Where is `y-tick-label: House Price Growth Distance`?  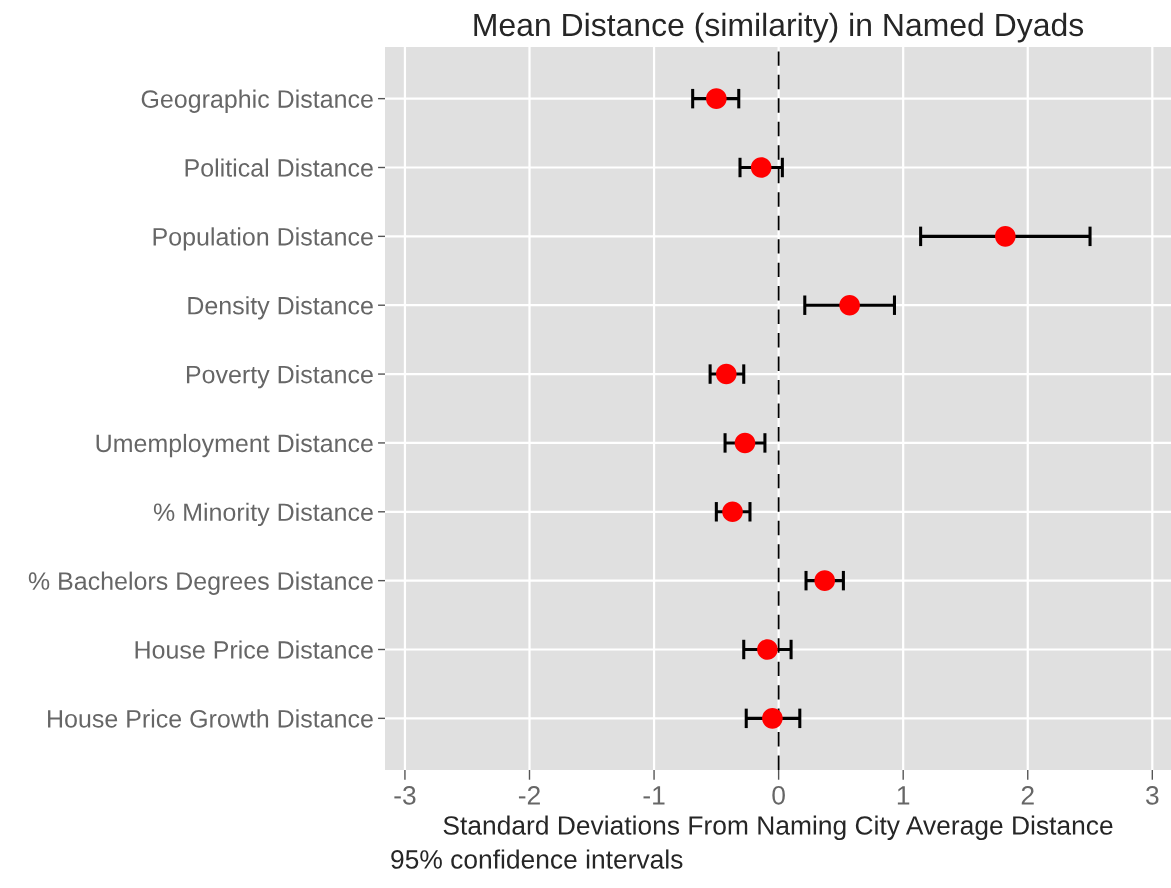
y-tick-label: House Price Growth Distance is located at coordinates (210, 718).